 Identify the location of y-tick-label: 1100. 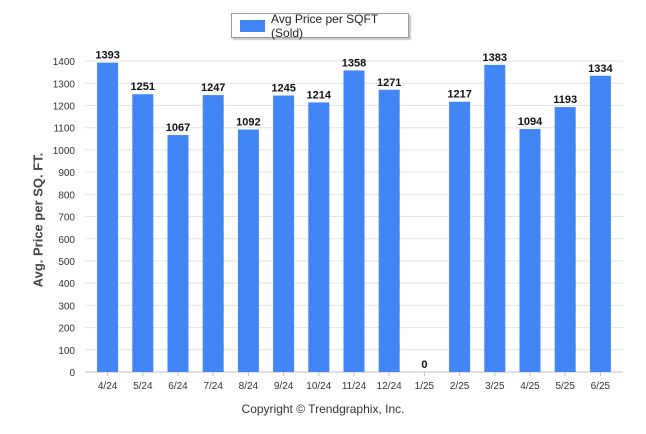
(64, 129).